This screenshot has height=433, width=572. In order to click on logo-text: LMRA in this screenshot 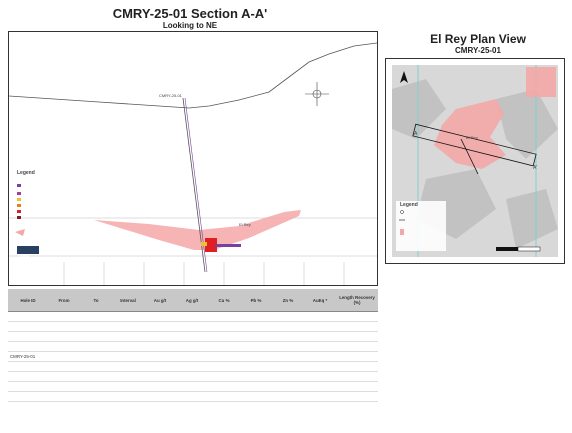, I will do `click(24, 255)`.